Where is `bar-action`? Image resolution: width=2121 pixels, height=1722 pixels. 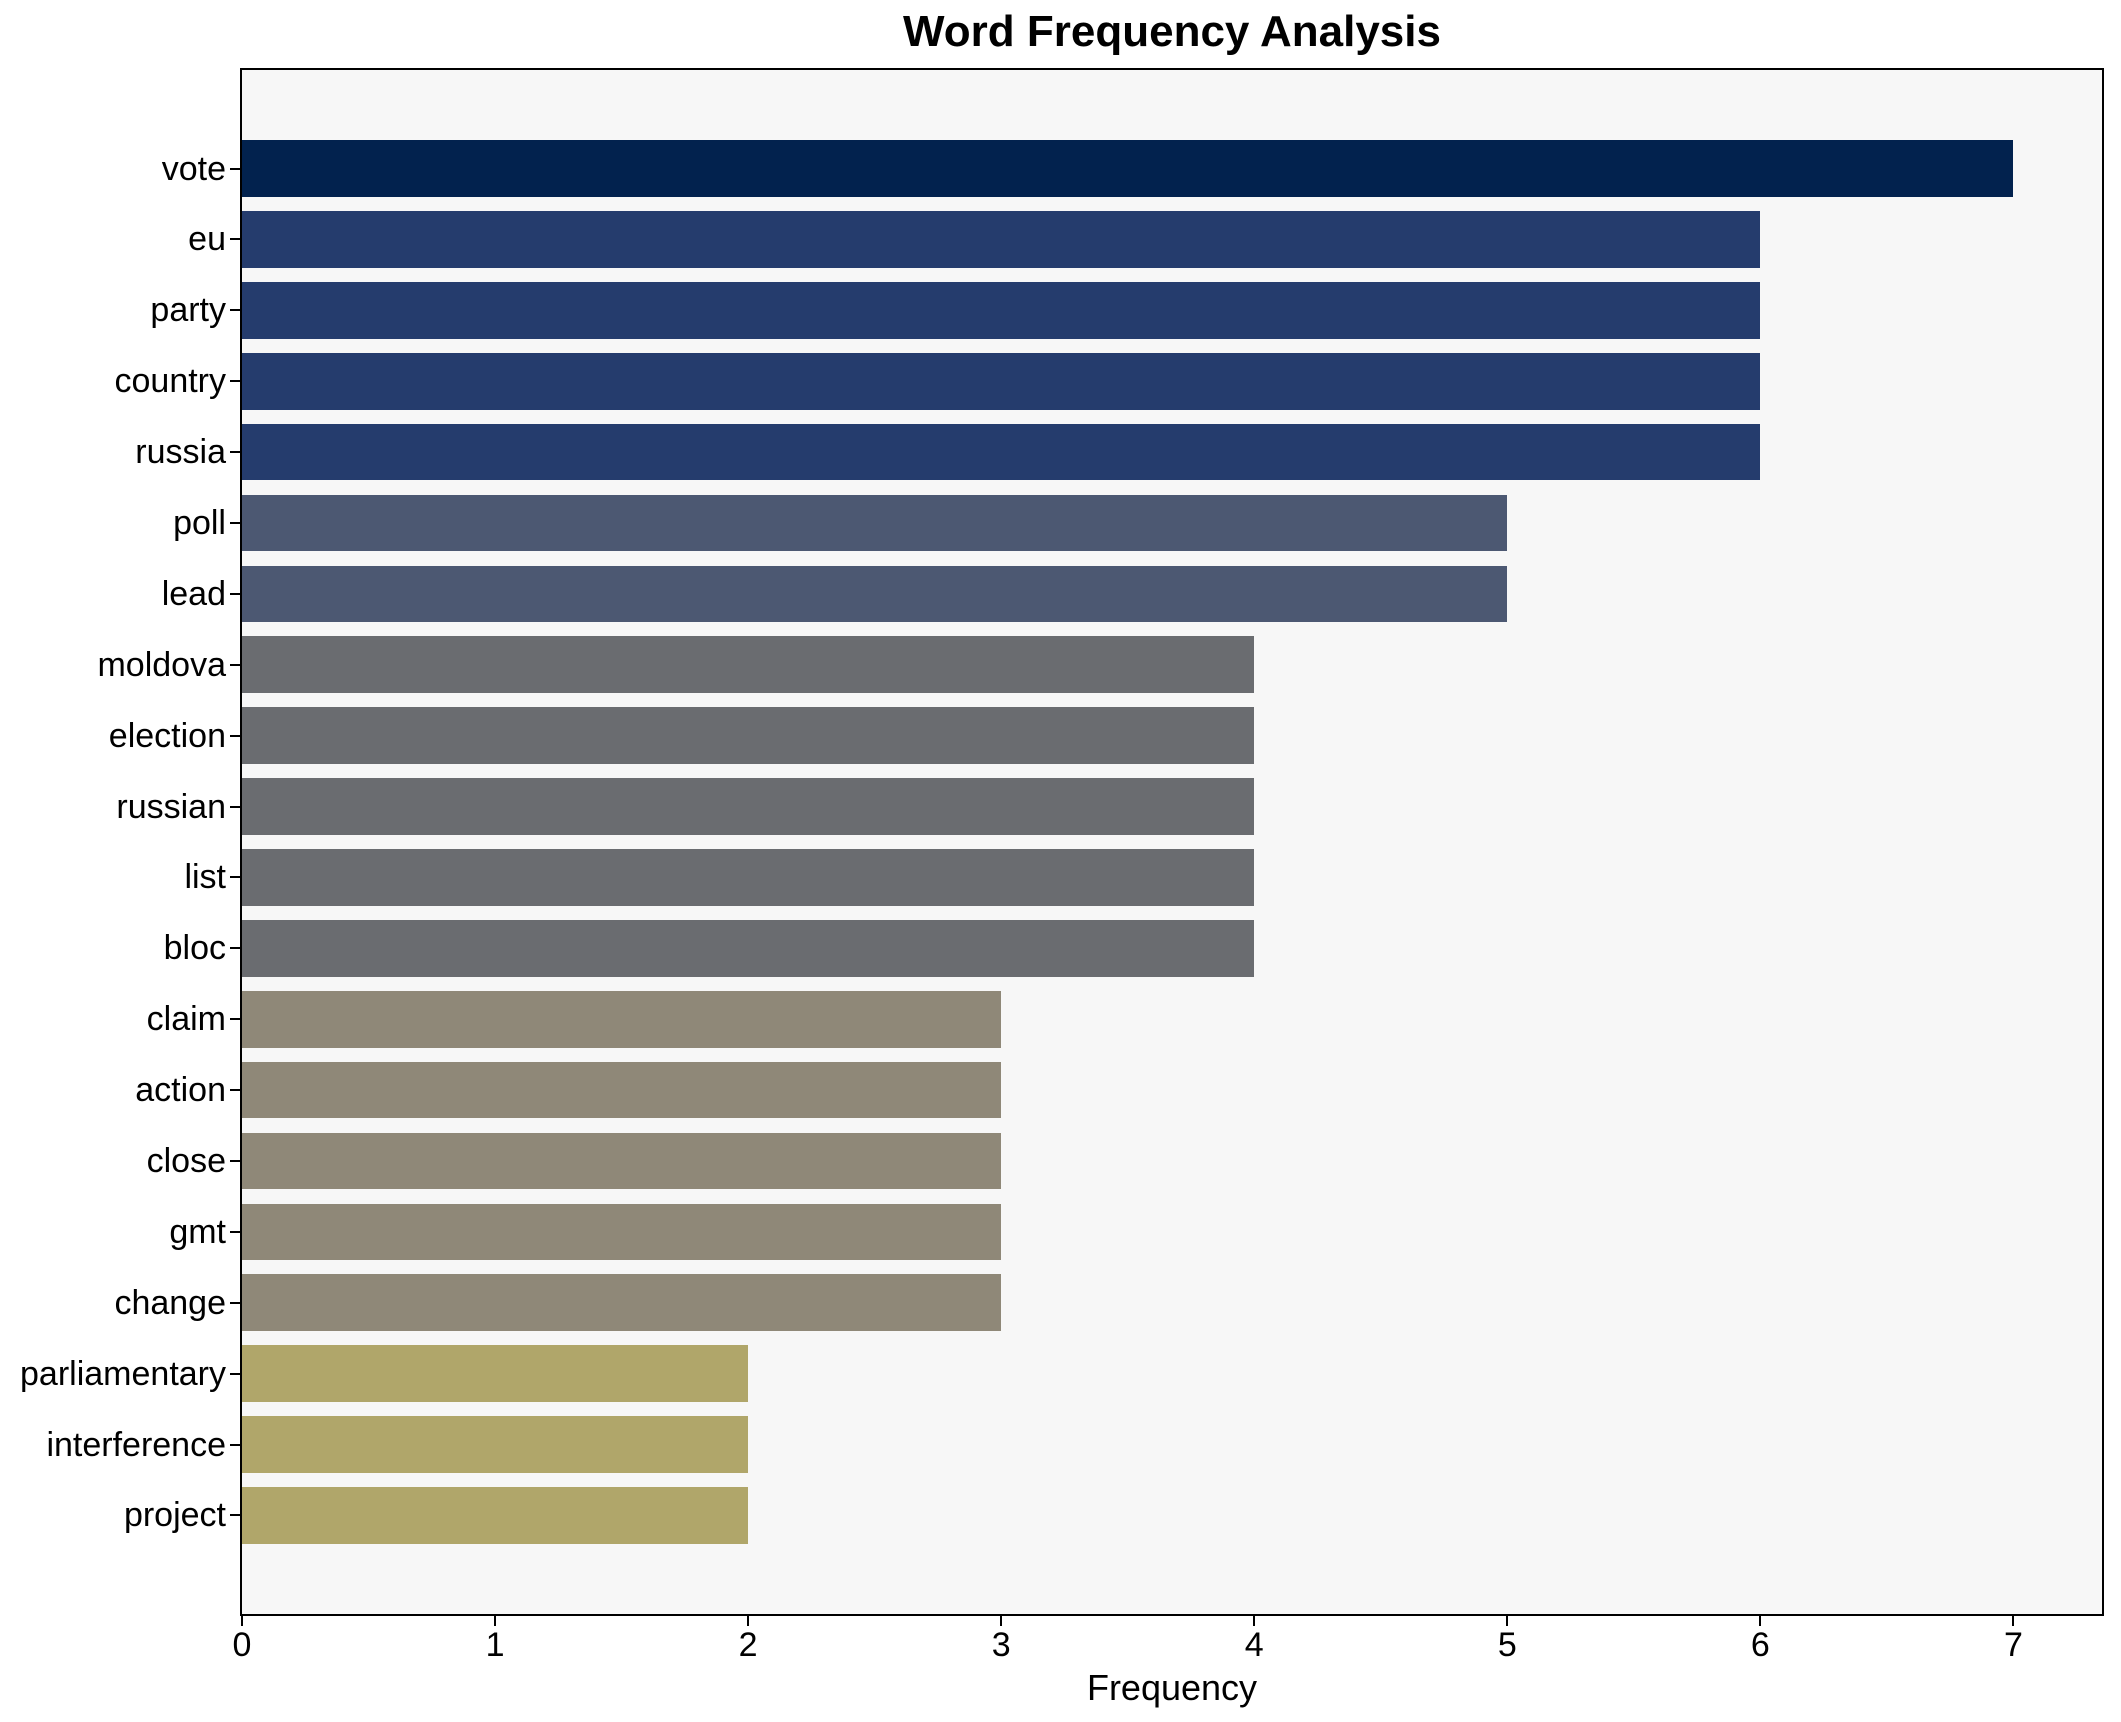
bar-action is located at coordinates (622, 1090).